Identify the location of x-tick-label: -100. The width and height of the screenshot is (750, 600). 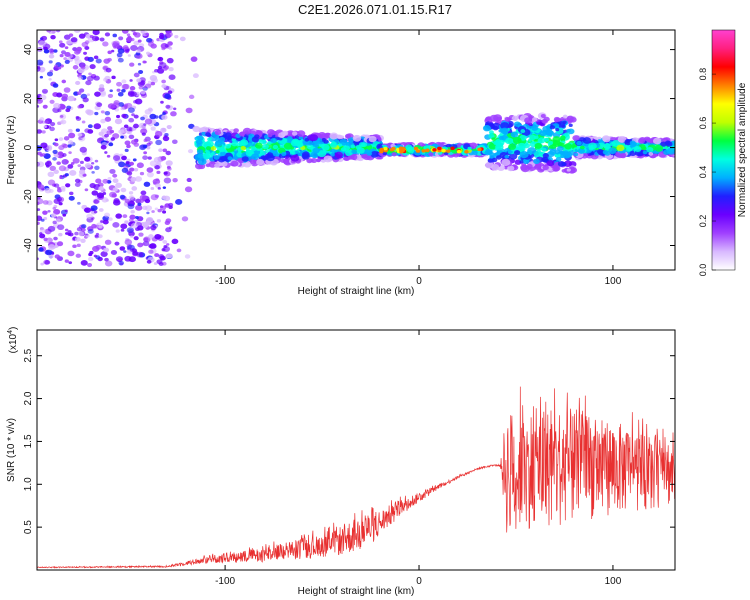
(225, 581).